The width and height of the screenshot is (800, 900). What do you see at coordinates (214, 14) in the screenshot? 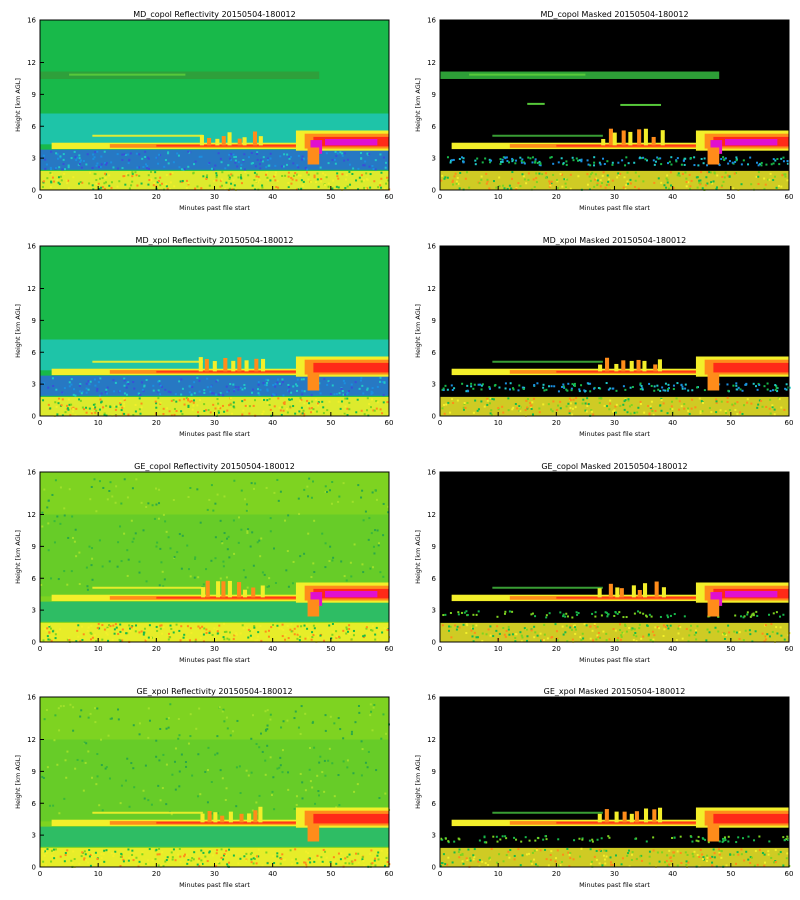
I see `panel-title: MD_copol Reflectivity 20150504-180012` at bounding box center [214, 14].